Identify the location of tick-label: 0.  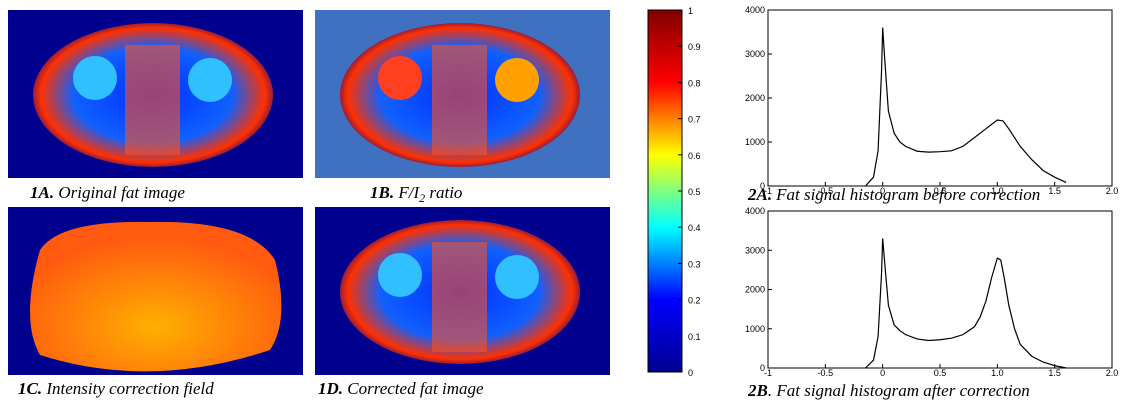
(690, 373).